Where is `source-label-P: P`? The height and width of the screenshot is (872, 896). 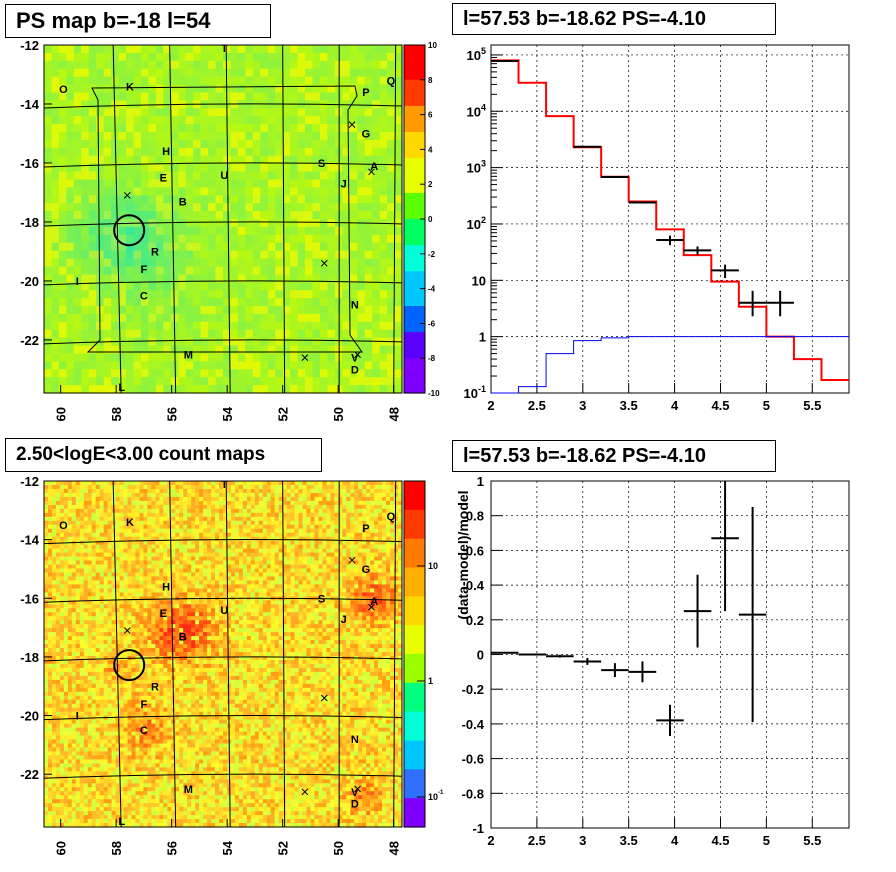
source-label-P: P is located at coordinates (365, 529).